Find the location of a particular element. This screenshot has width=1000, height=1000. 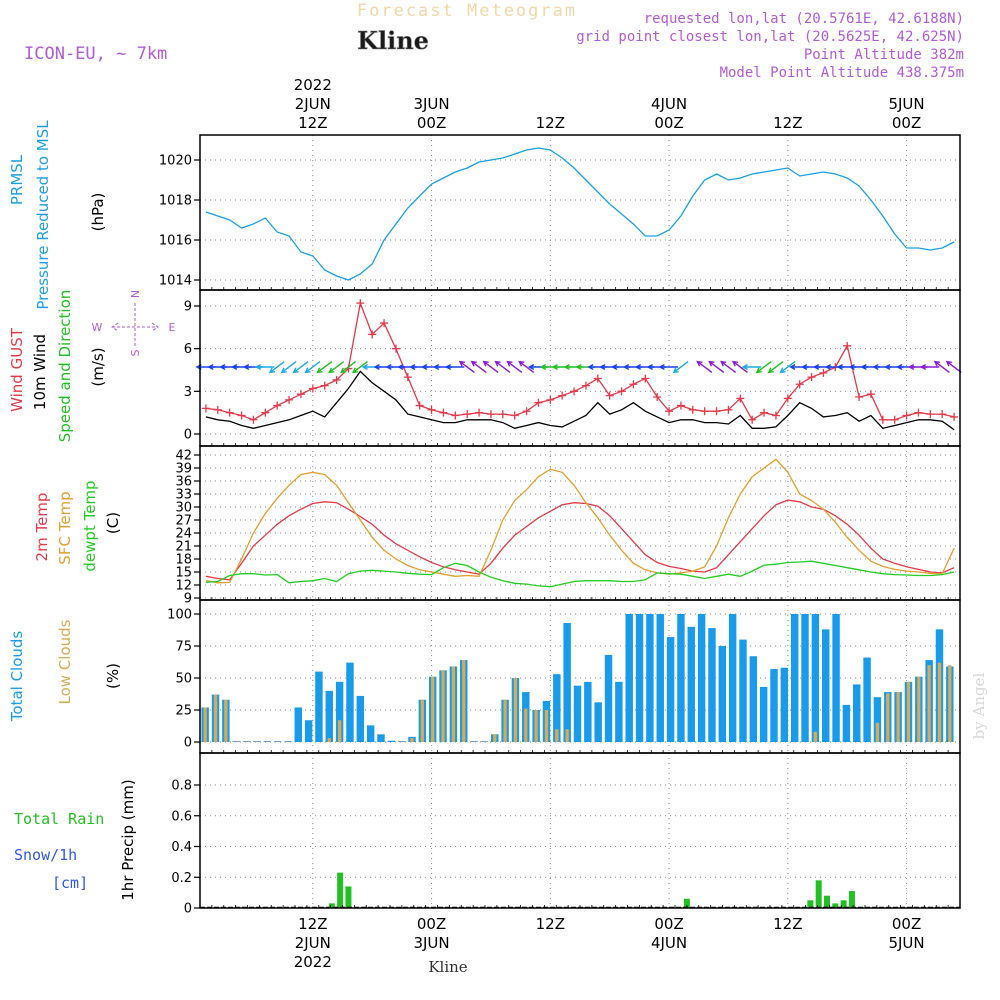

clouds-ytick-label: 100 is located at coordinates (179, 615).